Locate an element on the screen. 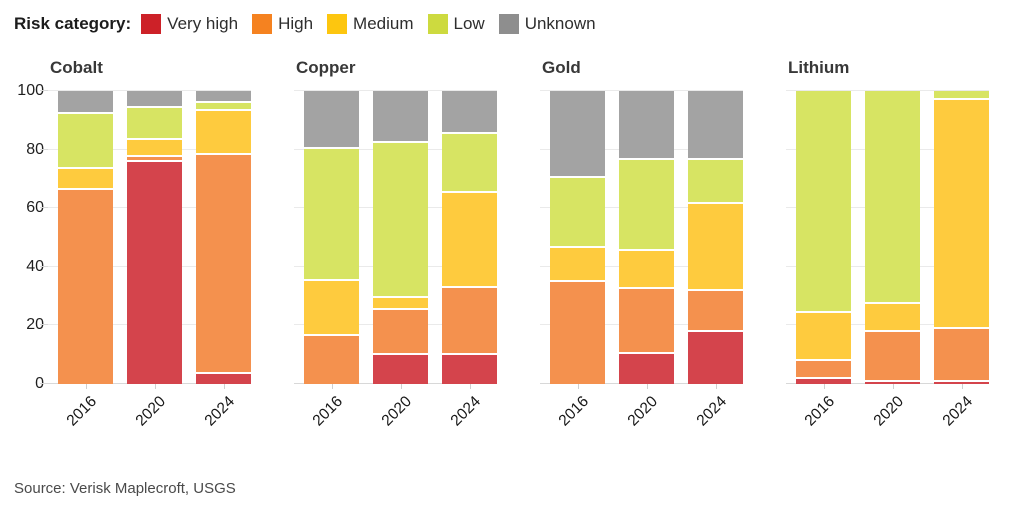 The height and width of the screenshot is (522, 1024). plot-area-lithium: 2016 2020 2024 is located at coordinates (887, 259).